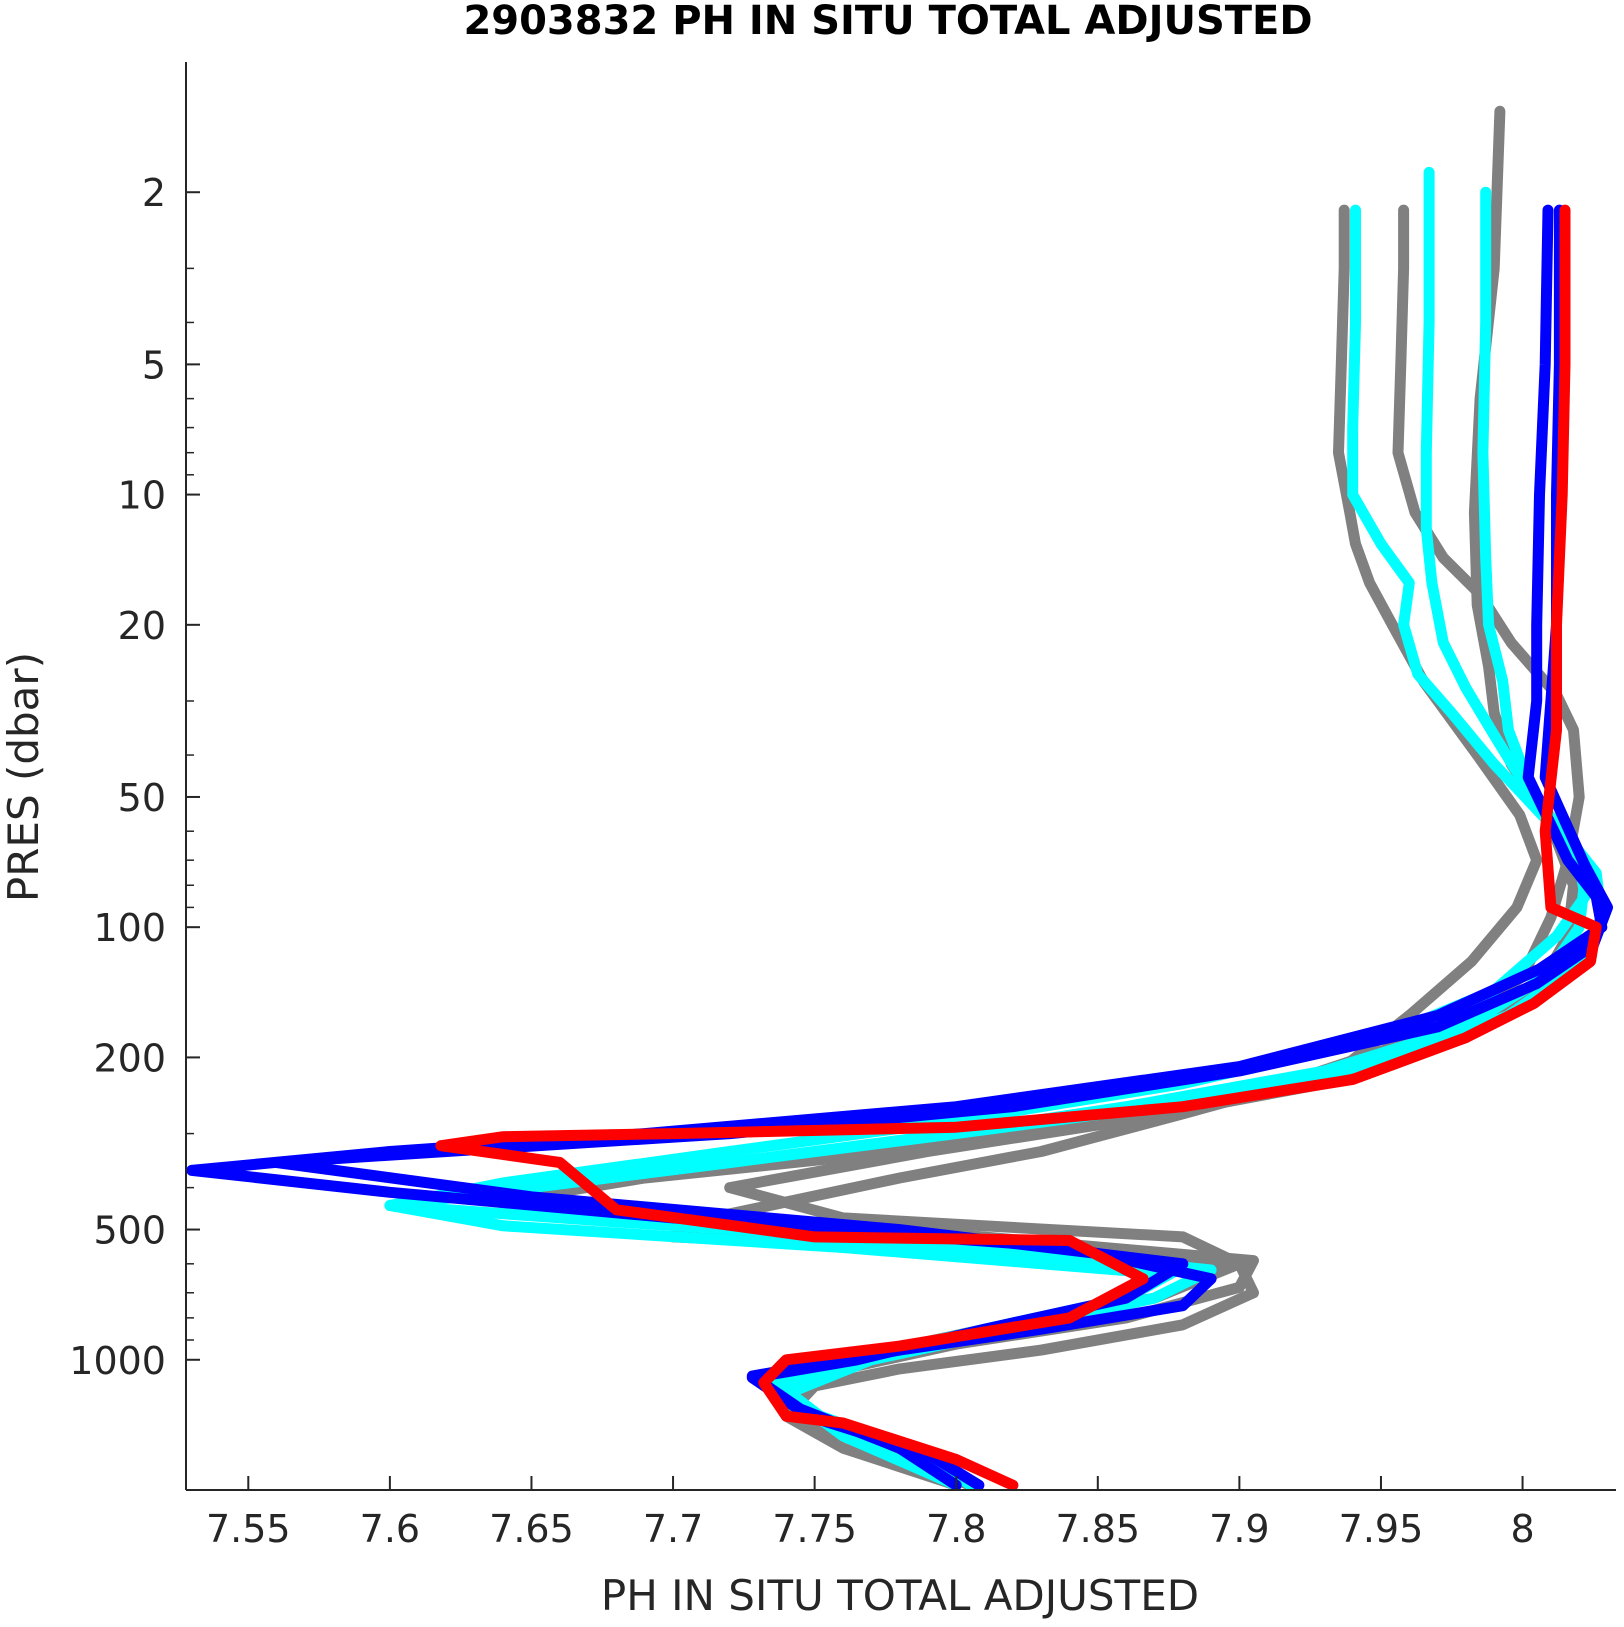  What do you see at coordinates (1381, 1529) in the screenshot?
I see `x-tick-label: 7.95` at bounding box center [1381, 1529].